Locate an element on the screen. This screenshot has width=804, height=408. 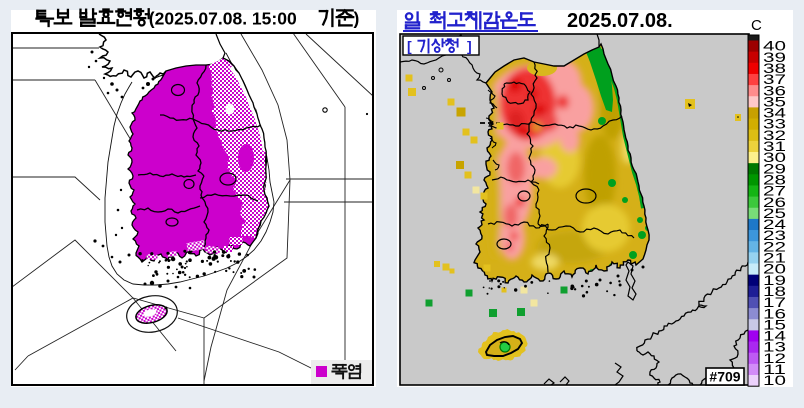
svg-text: 22 is located at coordinates (774, 246).